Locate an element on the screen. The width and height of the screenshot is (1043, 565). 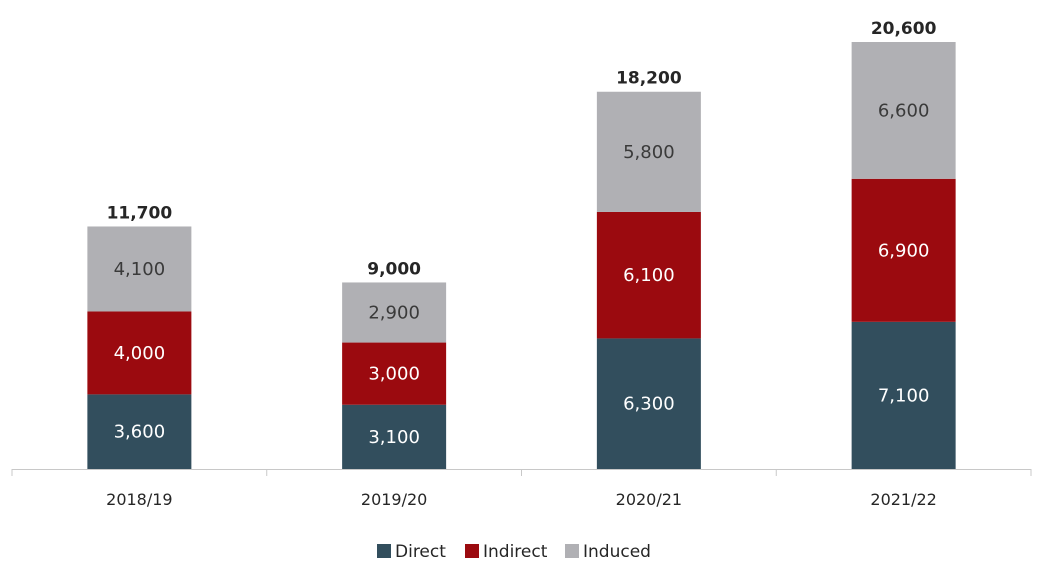
data-label-indirect-2021-22: 6,900 is located at coordinates (904, 250).